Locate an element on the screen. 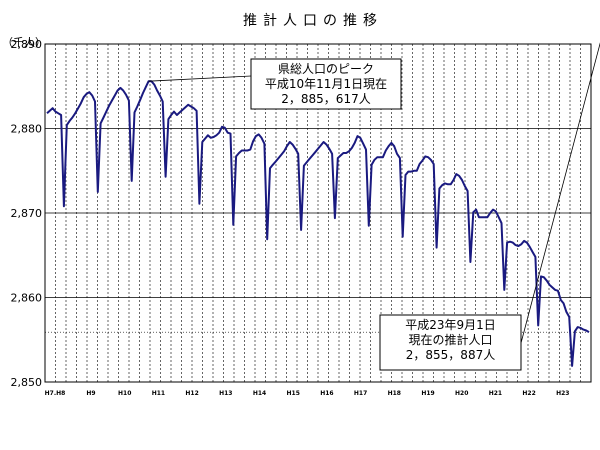  x-tick-label: H9 is located at coordinates (90, 393).